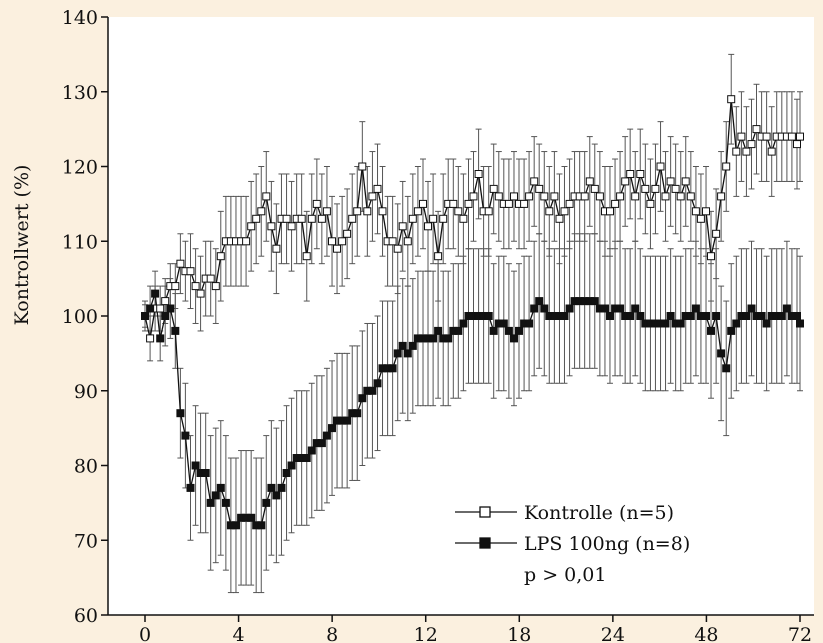  What do you see at coordinates (706, 633) in the screenshot?
I see `x-tick-label: 48` at bounding box center [706, 633].